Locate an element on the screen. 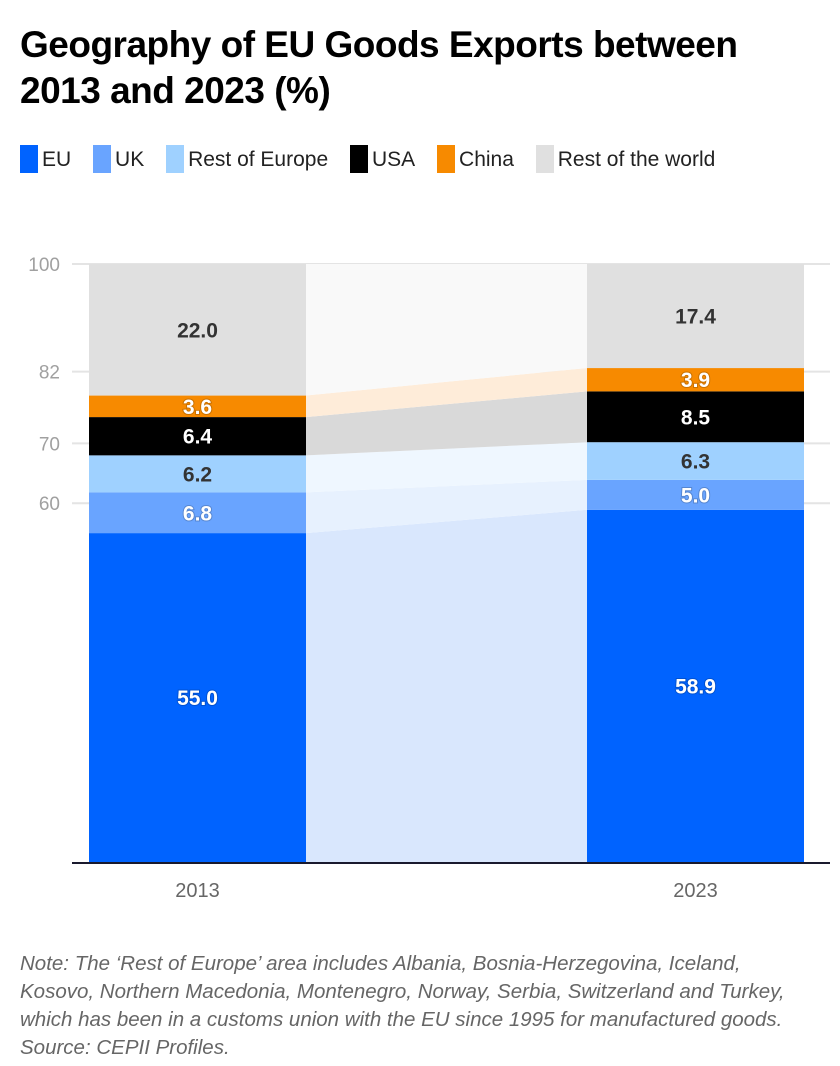 This screenshot has height=1066, width=840. legend-label-rest-of-europe: Rest of Europe is located at coordinates (258, 159).